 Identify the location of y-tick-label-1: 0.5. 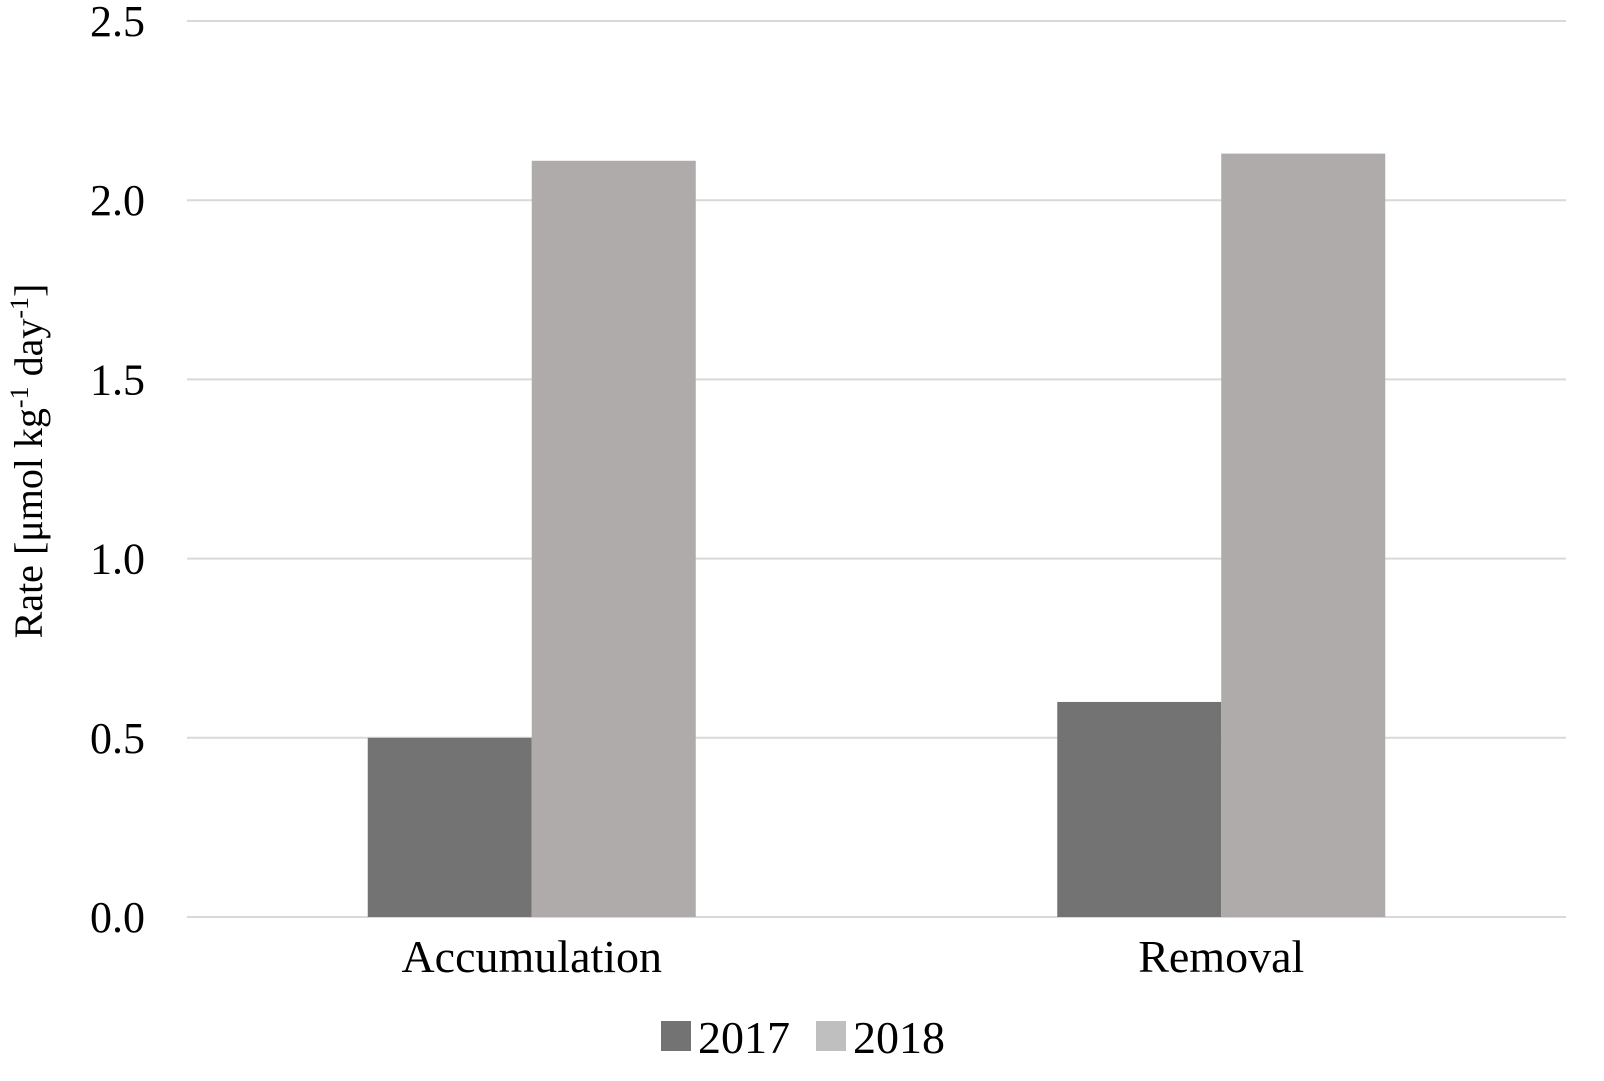
(117, 738).